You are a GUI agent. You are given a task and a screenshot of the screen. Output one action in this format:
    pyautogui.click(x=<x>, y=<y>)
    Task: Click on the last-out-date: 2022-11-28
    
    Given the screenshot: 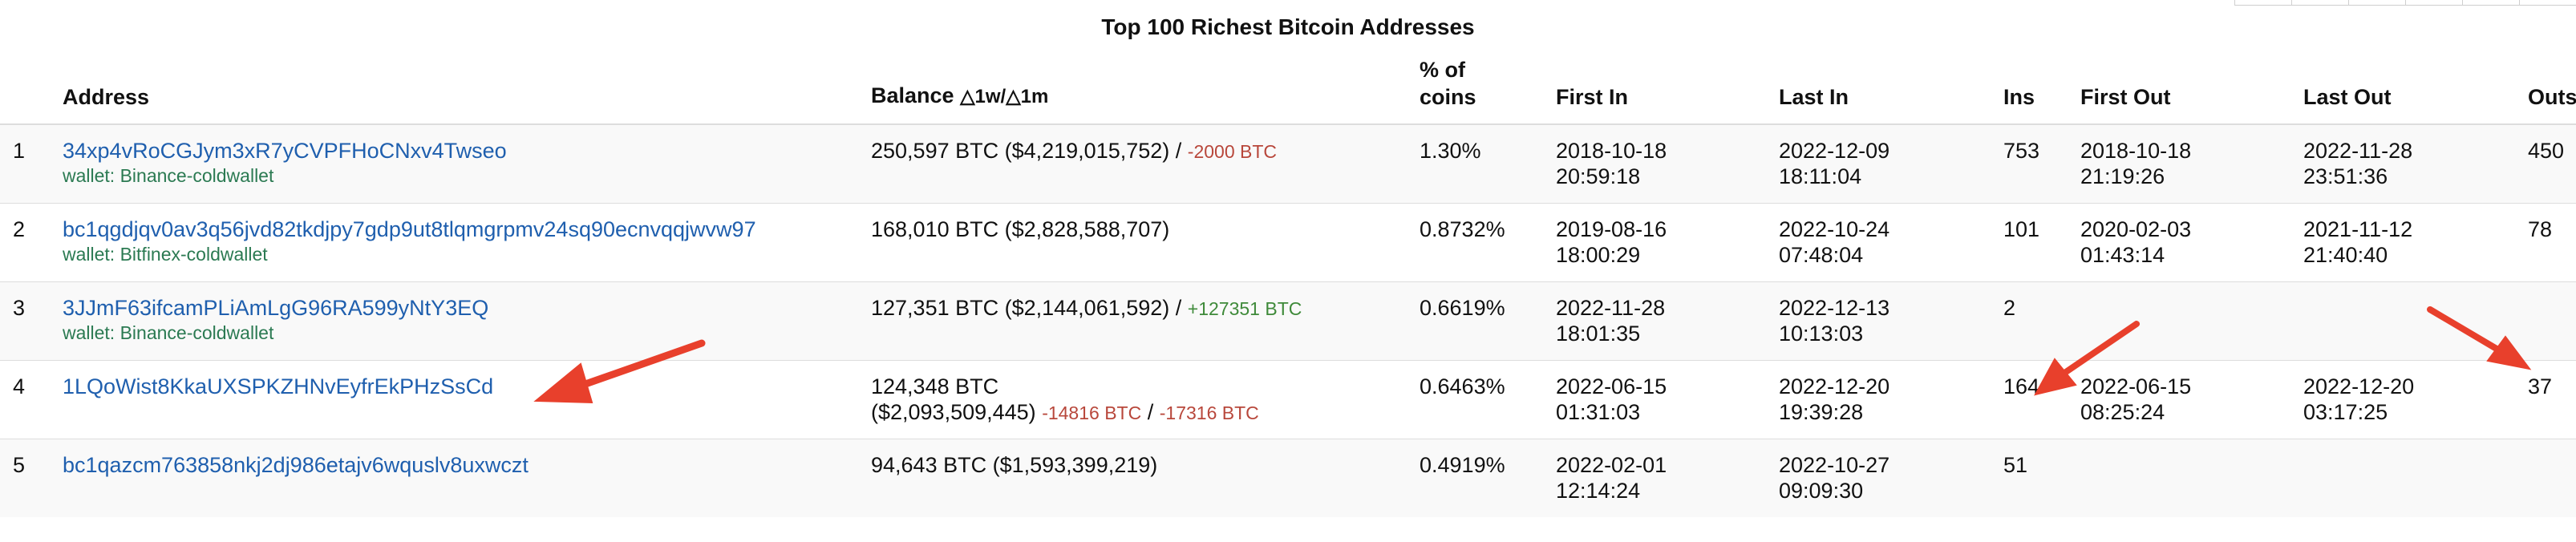 What is the action you would take?
    pyautogui.click(x=2358, y=151)
    